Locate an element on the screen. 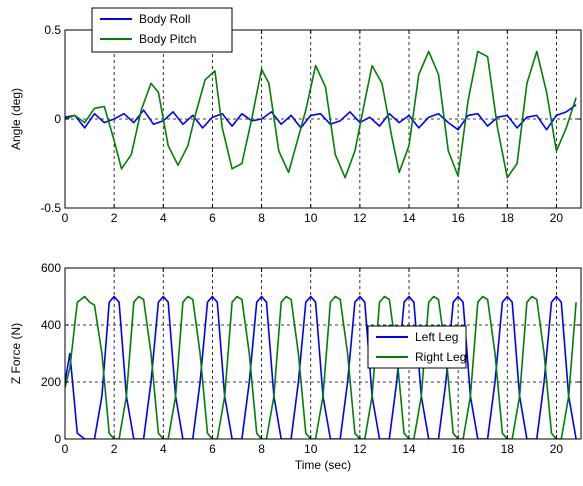 This screenshot has width=583, height=486. series-line-body-roll is located at coordinates (321, 117).